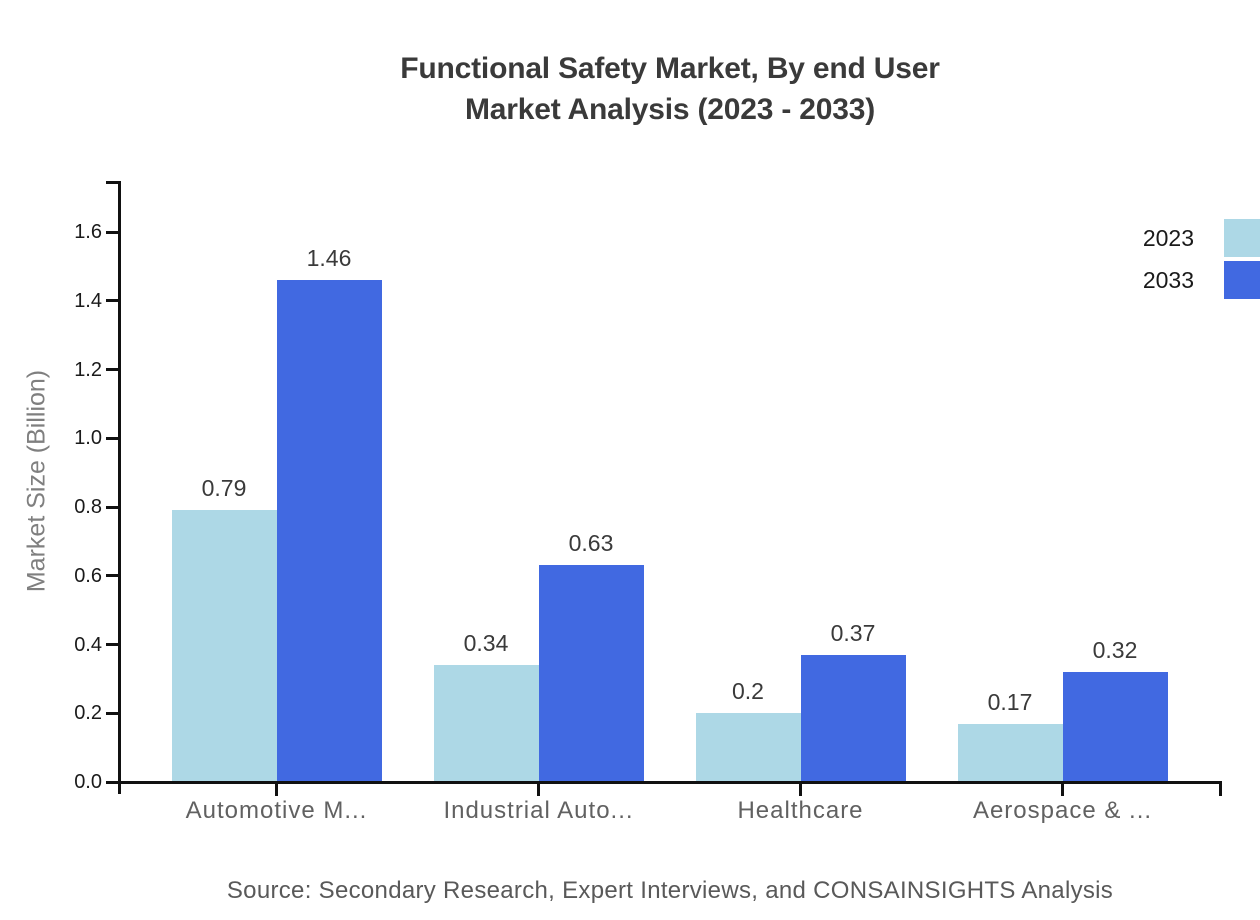 The width and height of the screenshot is (1260, 920). Describe the element at coordinates (670, 68) in the screenshot. I see `chart-title-line1: Functional Safety Market, By end User` at that location.